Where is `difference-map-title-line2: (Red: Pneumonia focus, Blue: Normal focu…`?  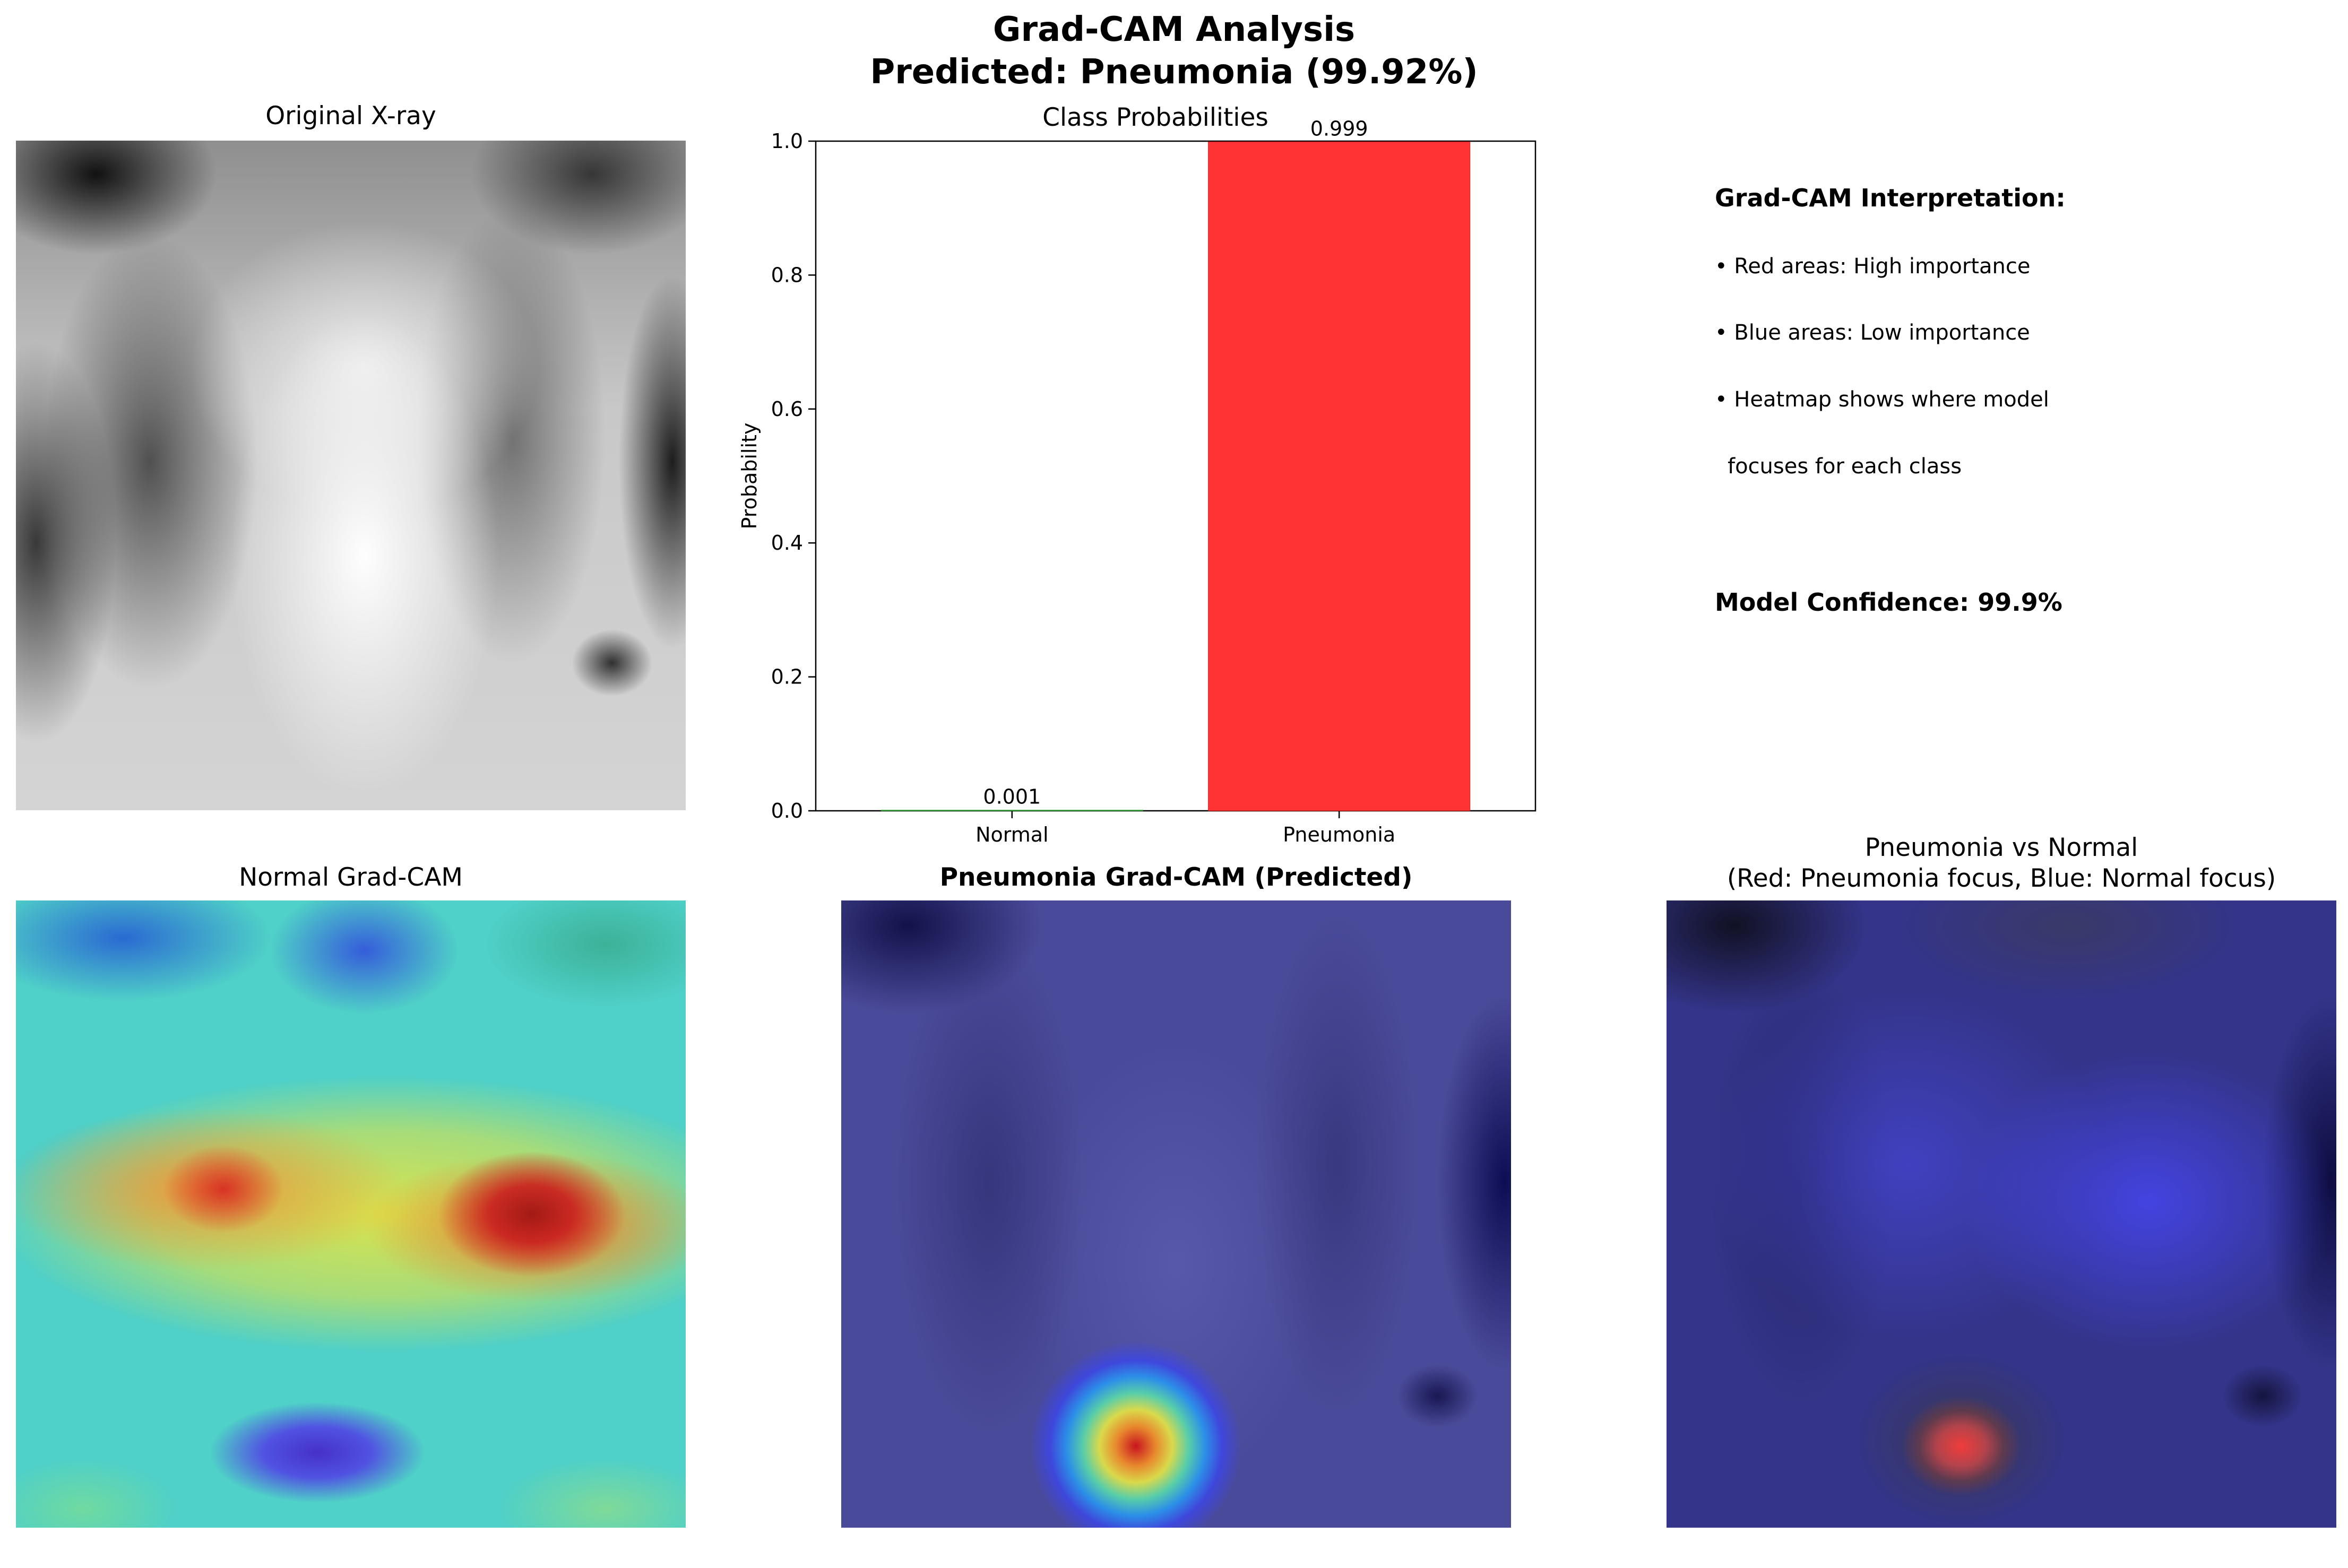
difference-map-title-line2: (Red: Pneumonia focus, Blue: Normal focu… is located at coordinates (2002, 878).